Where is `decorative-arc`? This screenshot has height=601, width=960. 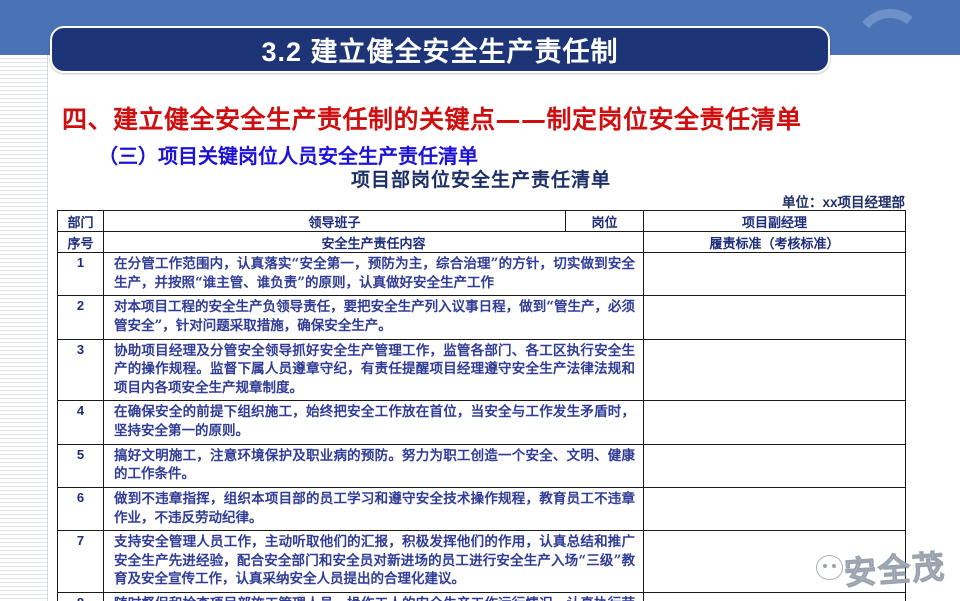 decorative-arc is located at coordinates (890, 30).